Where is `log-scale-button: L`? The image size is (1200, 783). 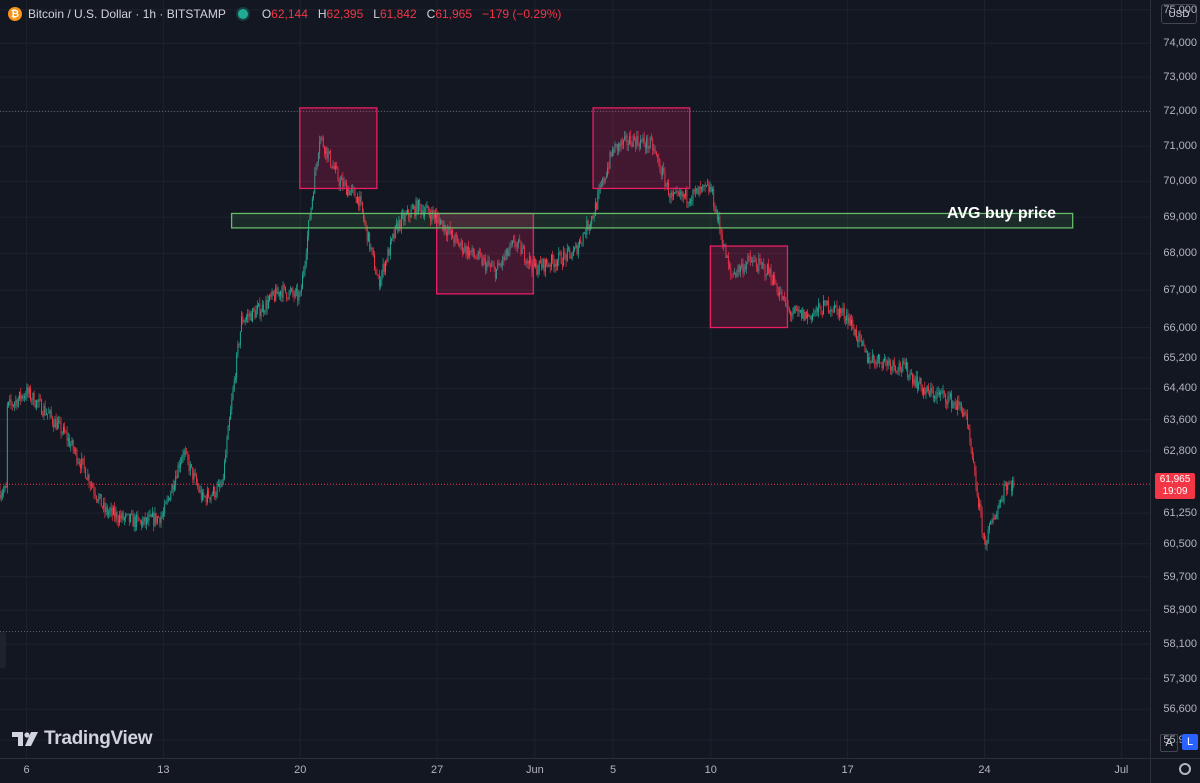
log-scale-button: L is located at coordinates (1190, 742).